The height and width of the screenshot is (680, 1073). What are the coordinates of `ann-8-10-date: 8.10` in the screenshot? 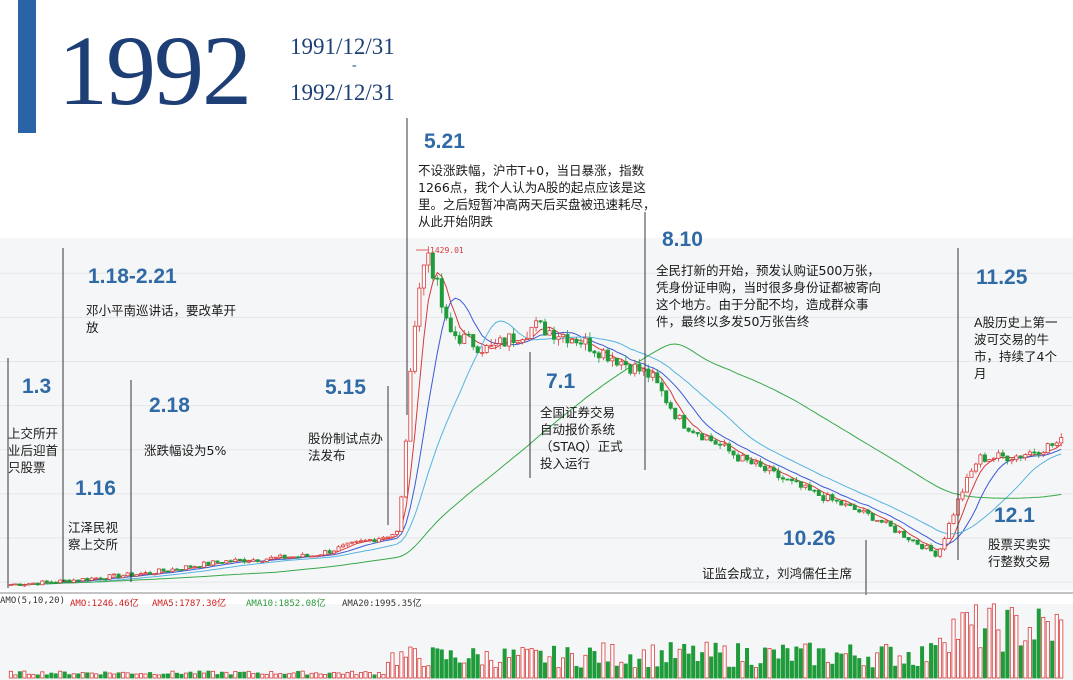 It's located at (682, 239).